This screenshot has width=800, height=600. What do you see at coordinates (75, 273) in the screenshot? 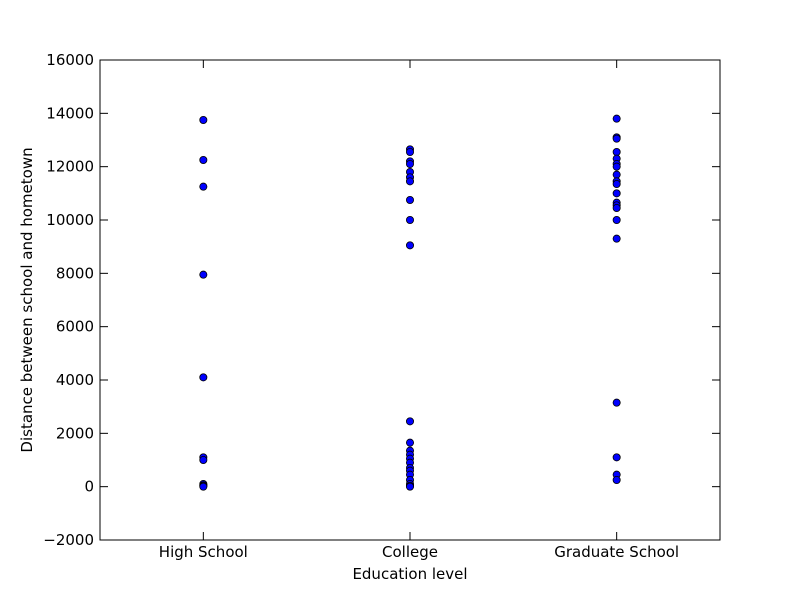
I see `y-tick-label: 8000` at bounding box center [75, 273].